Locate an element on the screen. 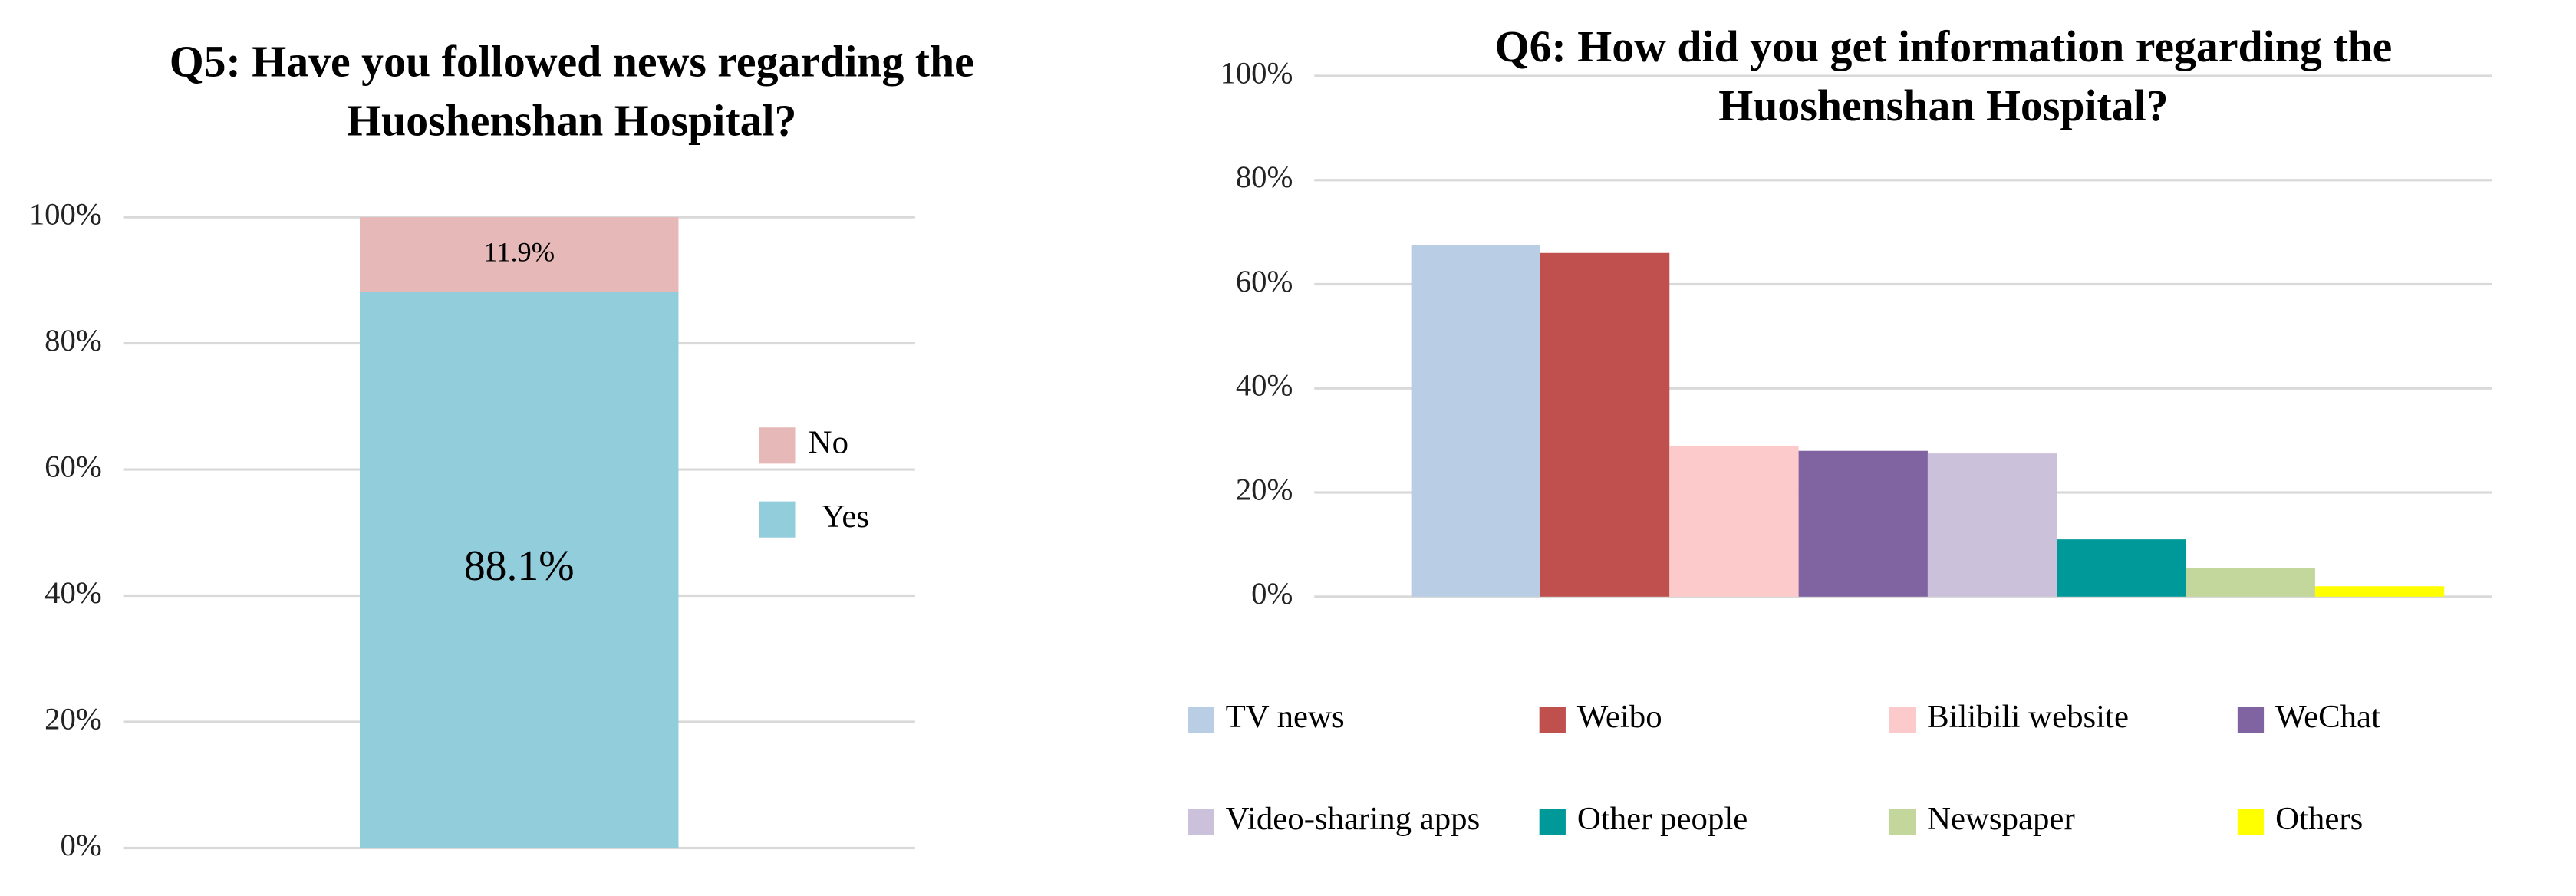  legend-label: Others is located at coordinates (2319, 819).